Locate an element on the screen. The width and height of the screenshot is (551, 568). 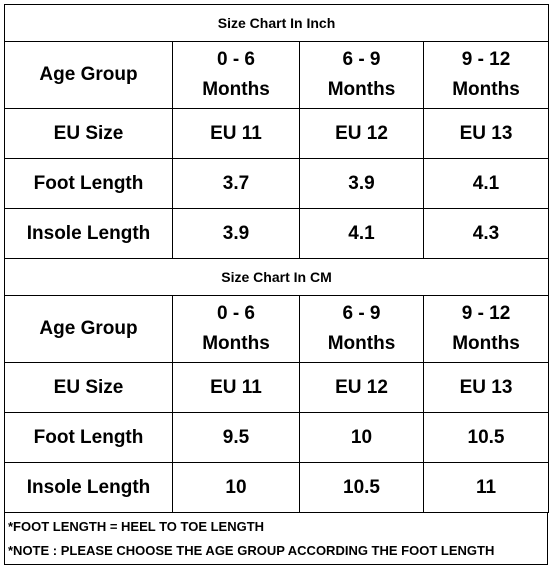
title-row: Size Chart In Inch is located at coordinates (276, 23).